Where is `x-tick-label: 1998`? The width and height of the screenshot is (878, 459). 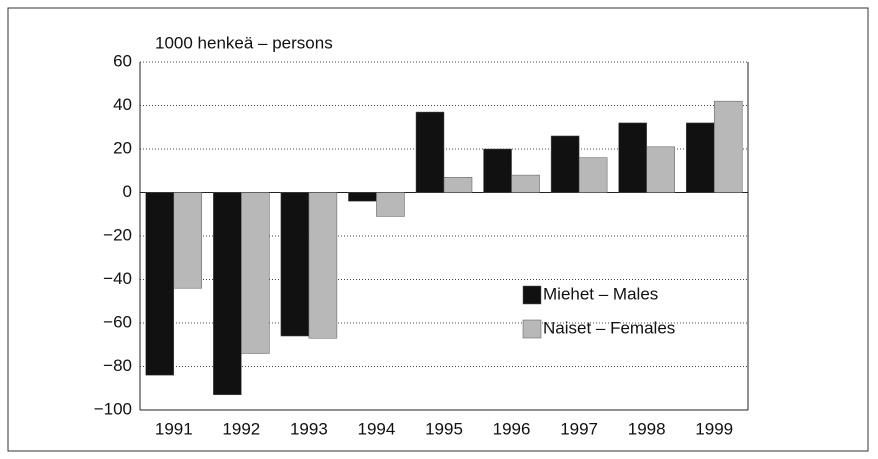 x-tick-label: 1998 is located at coordinates (647, 428).